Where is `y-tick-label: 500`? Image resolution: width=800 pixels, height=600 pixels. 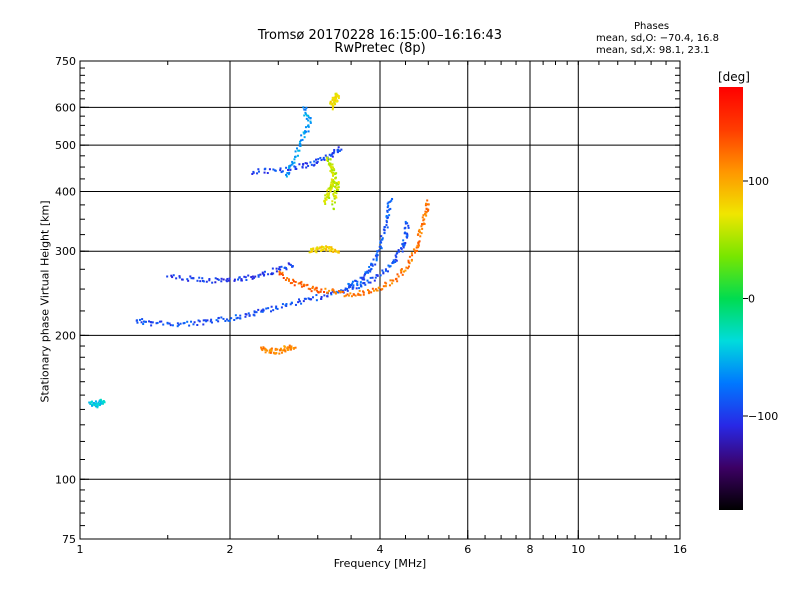
y-tick-label: 500 is located at coordinates (65, 145).